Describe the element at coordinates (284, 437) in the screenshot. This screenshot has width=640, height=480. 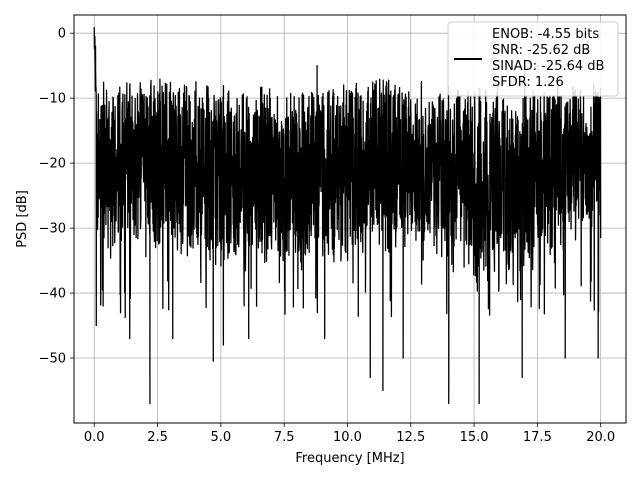
I see `x-tick-label: 7.5` at that location.